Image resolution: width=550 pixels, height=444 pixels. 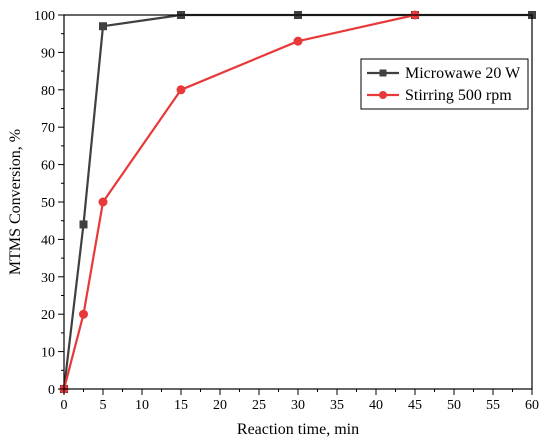 I want to click on y-tick-label: 70, so click(x=48, y=128).